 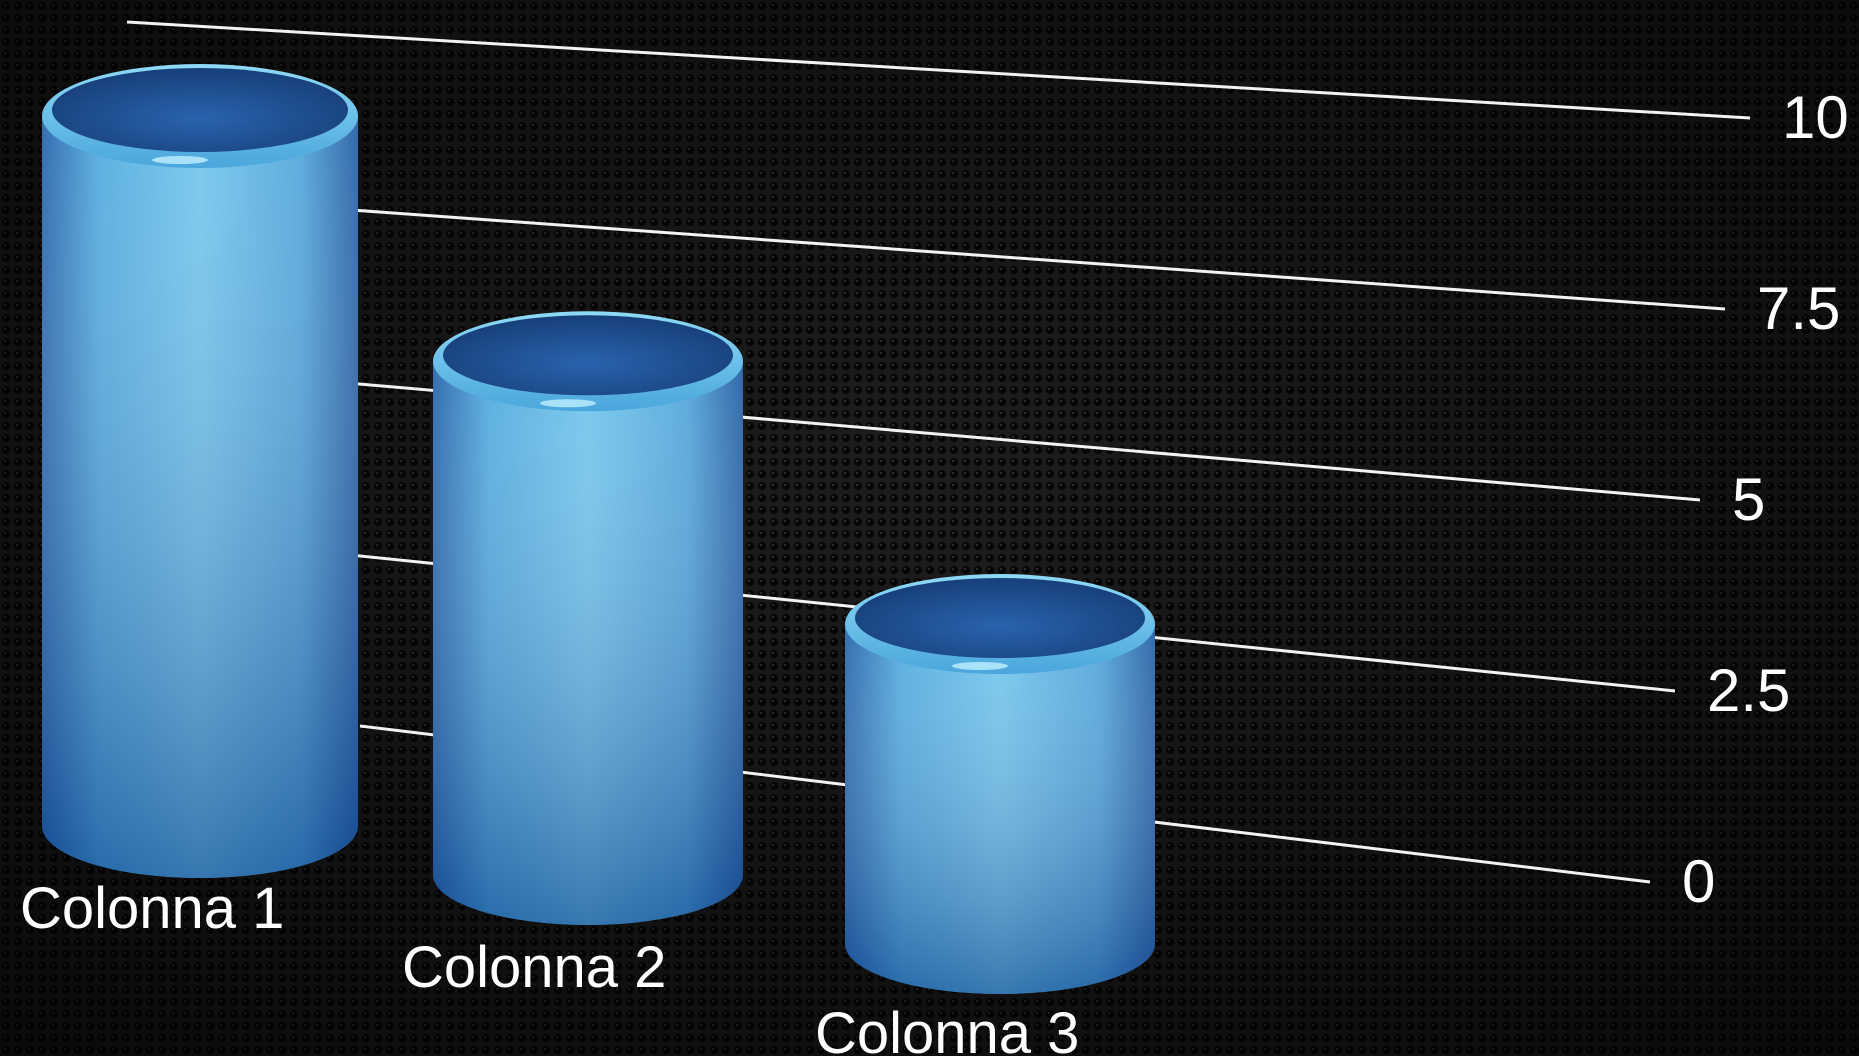 What do you see at coordinates (947, 1028) in the screenshot?
I see `category-label: Colonna 3` at bounding box center [947, 1028].